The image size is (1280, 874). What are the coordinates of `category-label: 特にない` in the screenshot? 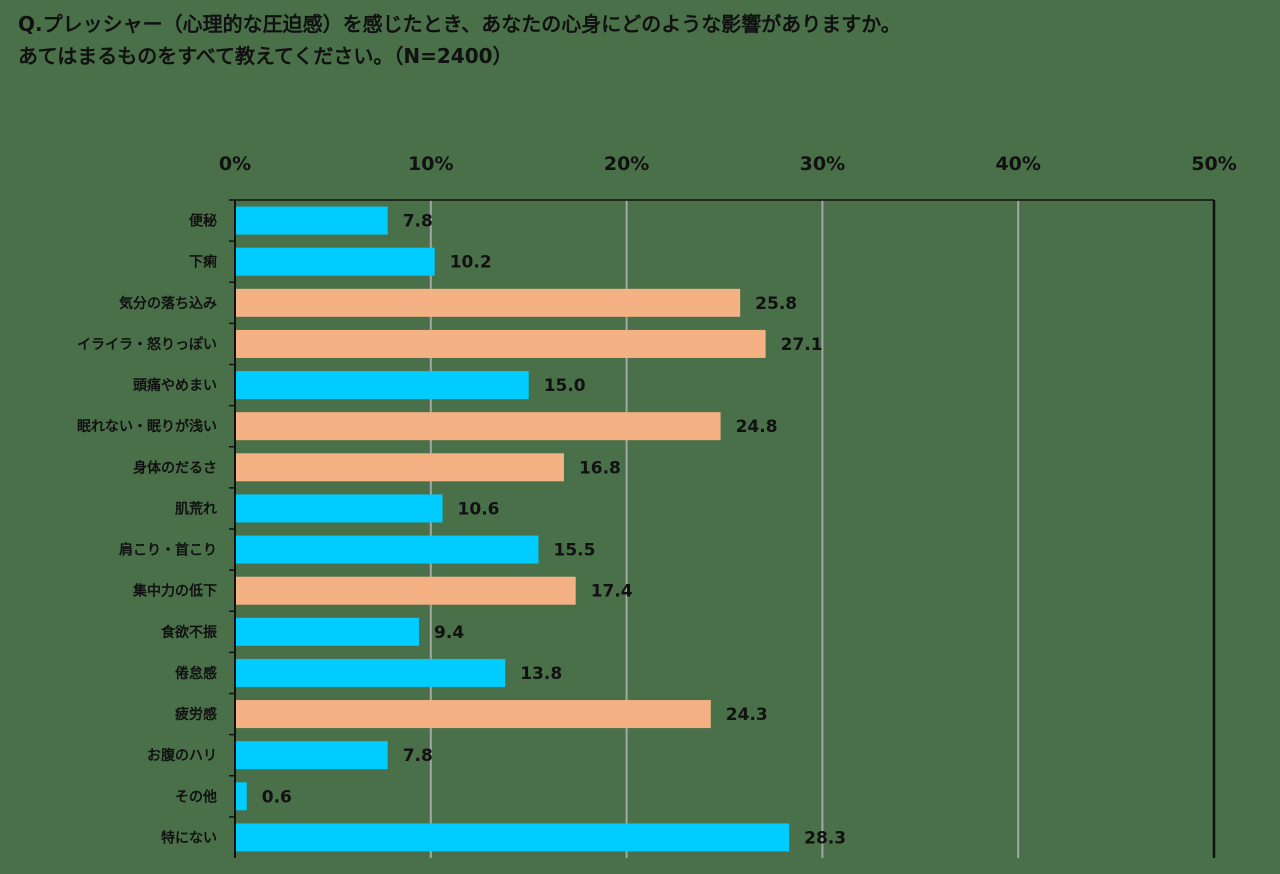 It's located at (189, 837).